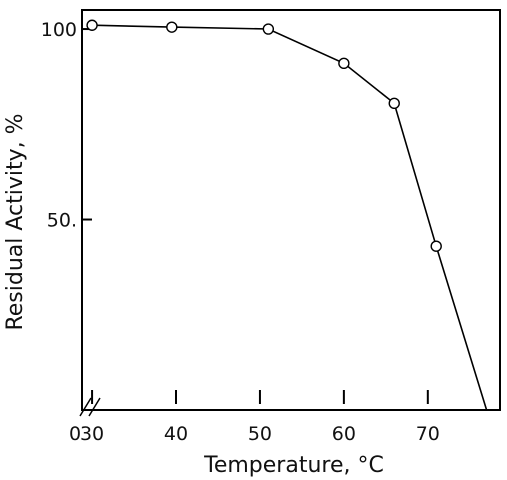  What do you see at coordinates (59, 30) in the screenshot?
I see `y-tick-label: 100` at bounding box center [59, 30].